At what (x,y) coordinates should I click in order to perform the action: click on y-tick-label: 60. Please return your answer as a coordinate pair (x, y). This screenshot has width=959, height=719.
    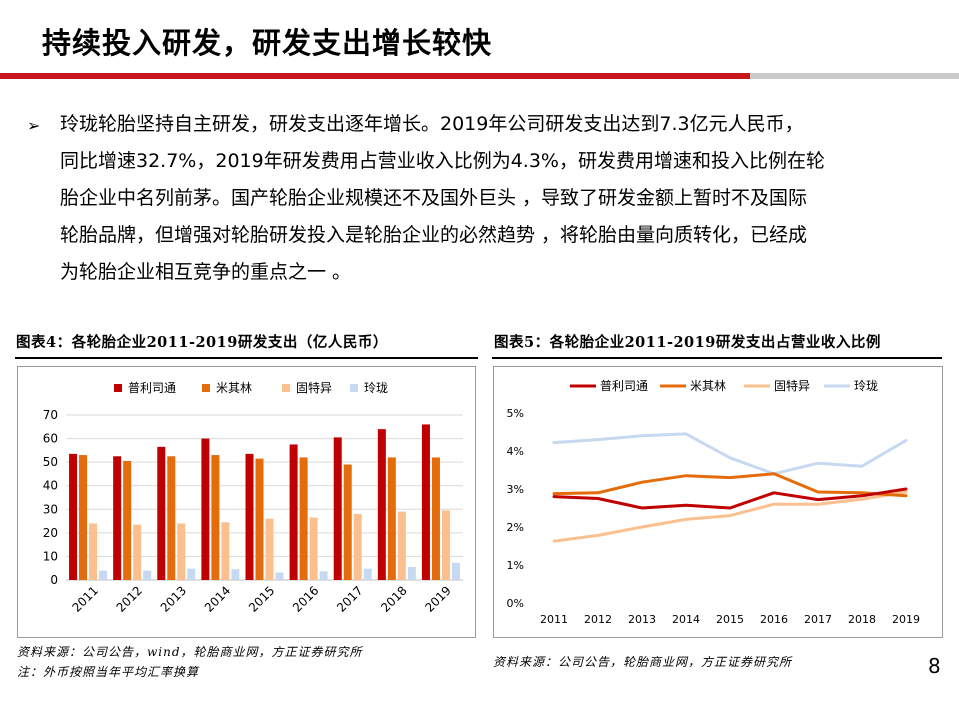
    Looking at the image, I should click on (50, 439).